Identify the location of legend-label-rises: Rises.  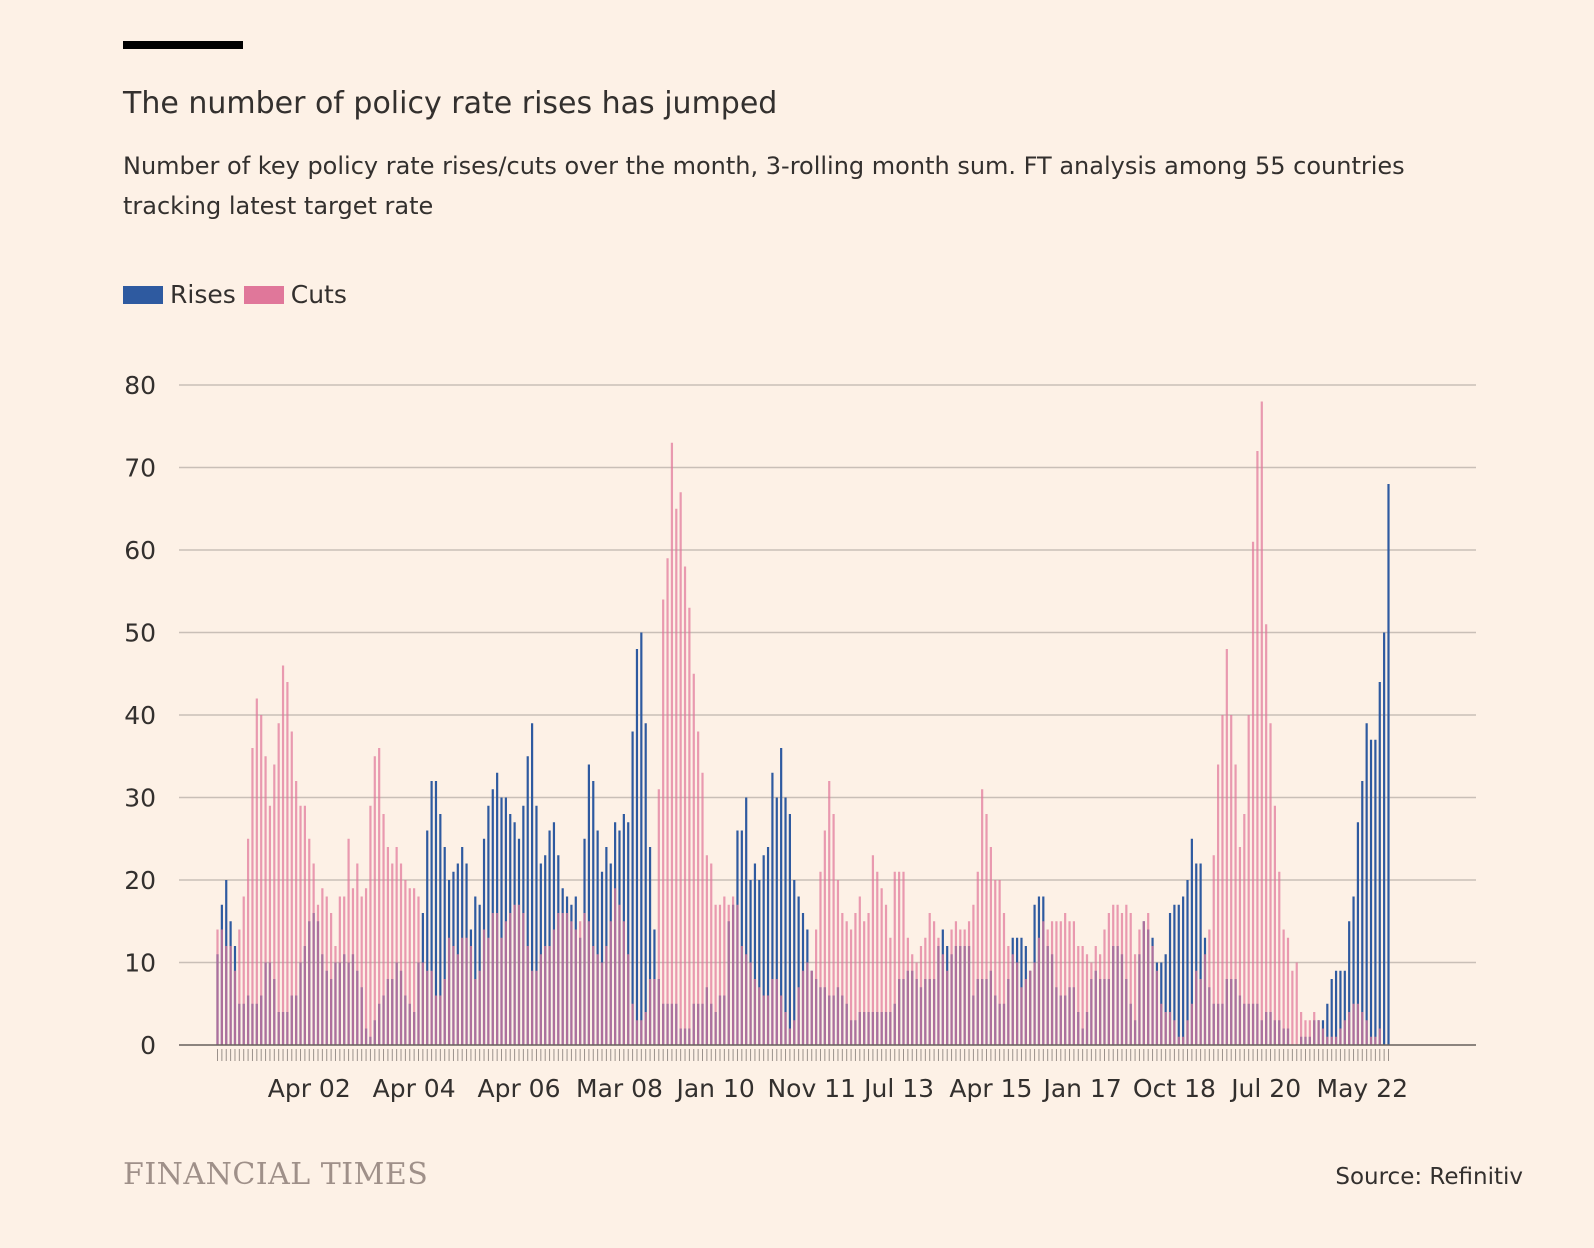
(203, 294).